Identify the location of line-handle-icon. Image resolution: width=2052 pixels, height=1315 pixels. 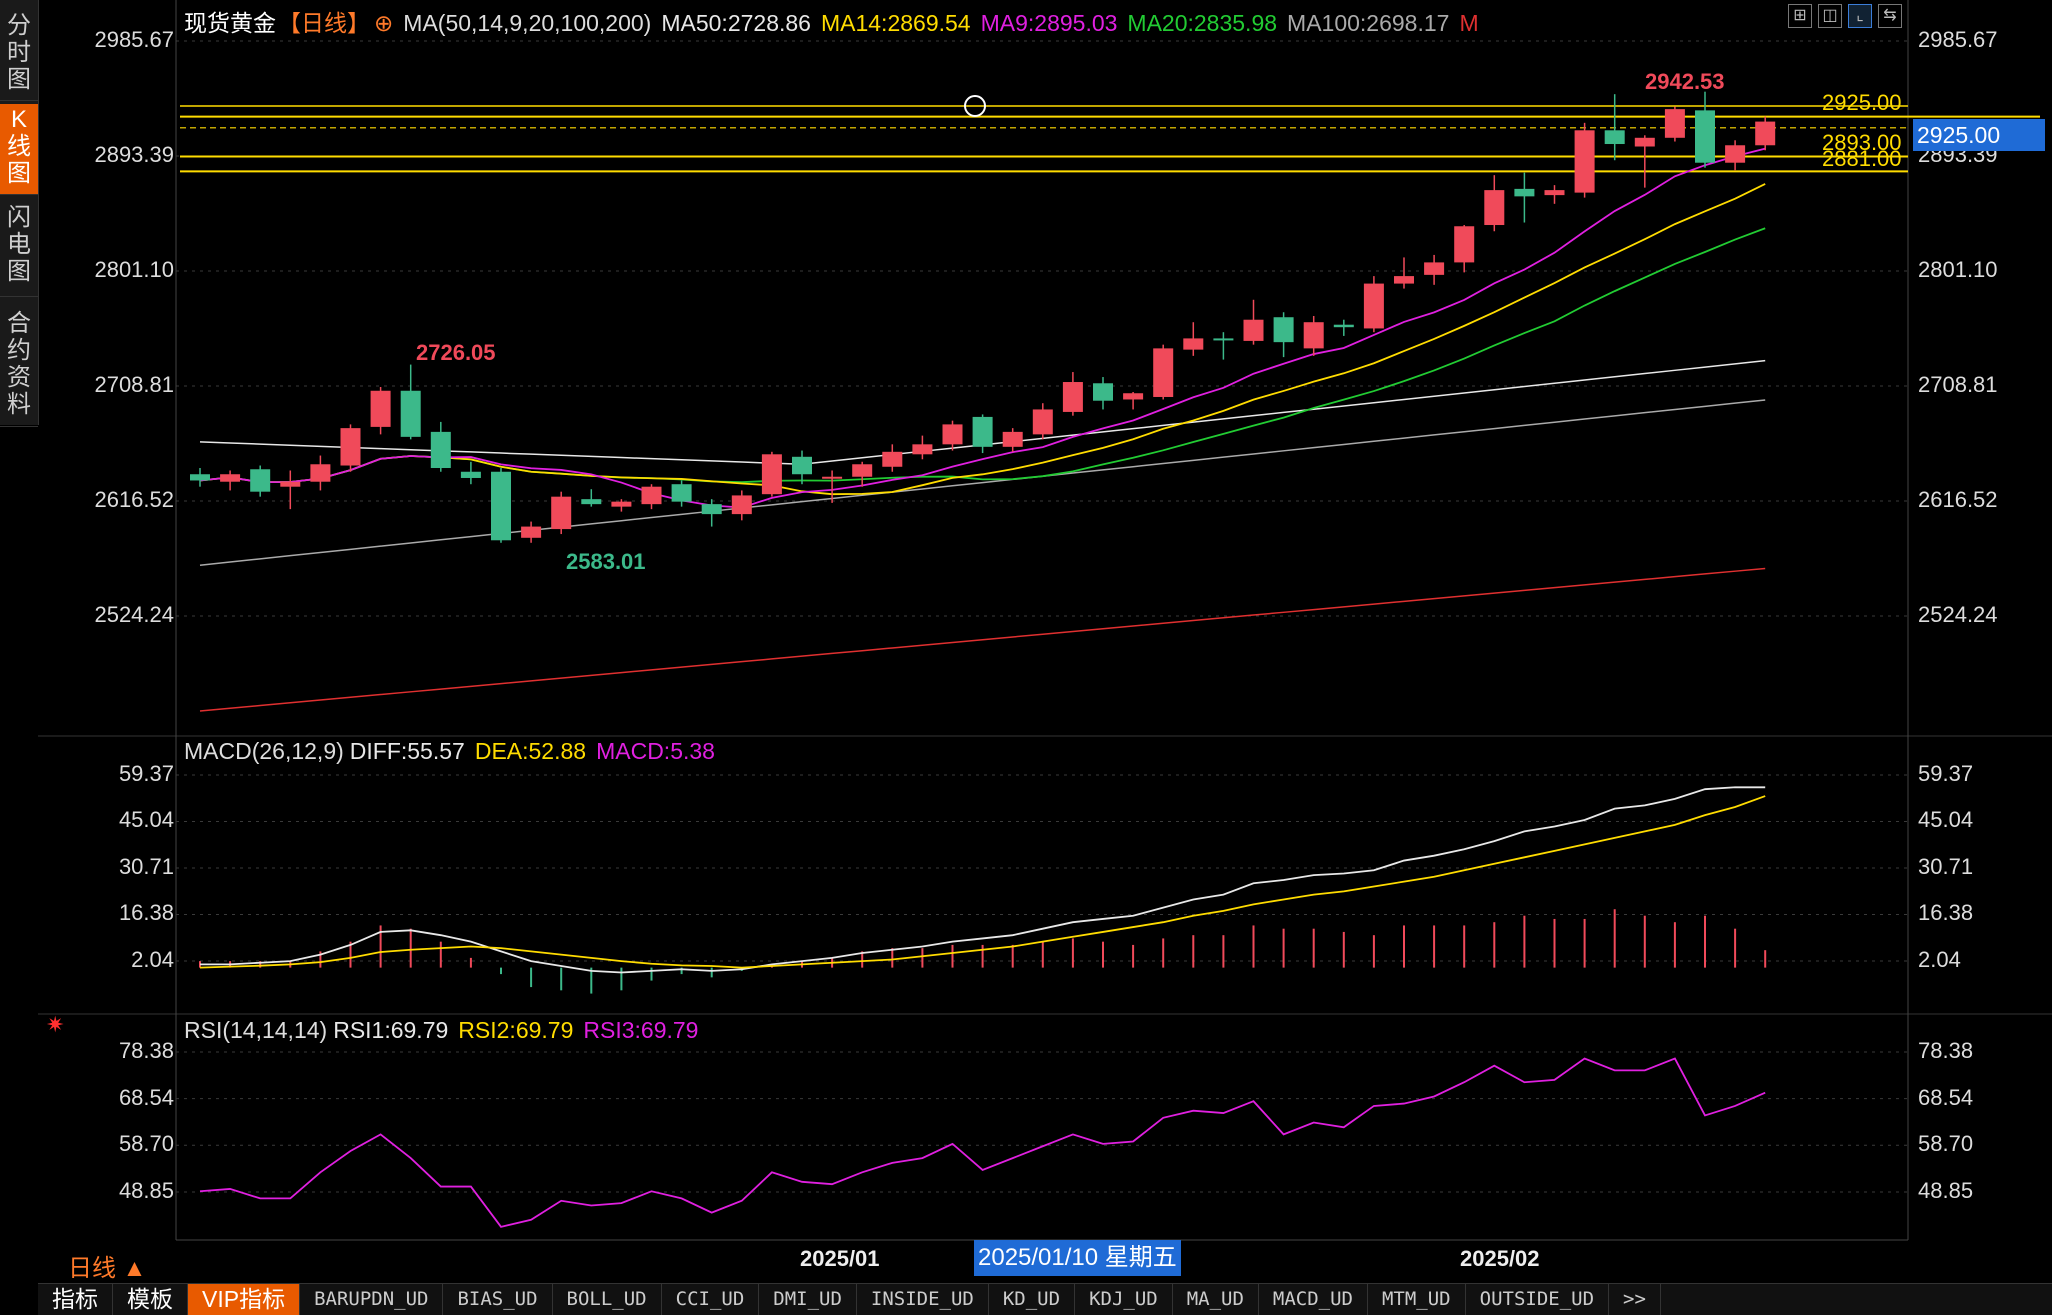
(975, 106).